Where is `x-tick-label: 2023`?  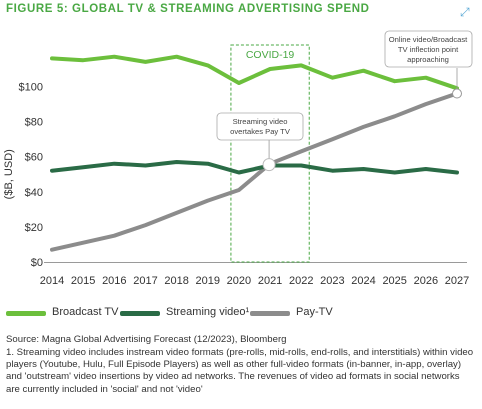
x-tick-label: 2023 is located at coordinates (332, 281).